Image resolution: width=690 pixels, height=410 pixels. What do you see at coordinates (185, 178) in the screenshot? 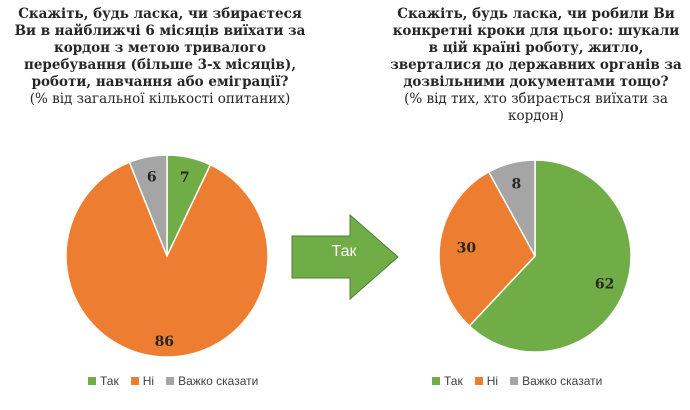
I see `left-pie-label-yes: 7` at bounding box center [185, 178].